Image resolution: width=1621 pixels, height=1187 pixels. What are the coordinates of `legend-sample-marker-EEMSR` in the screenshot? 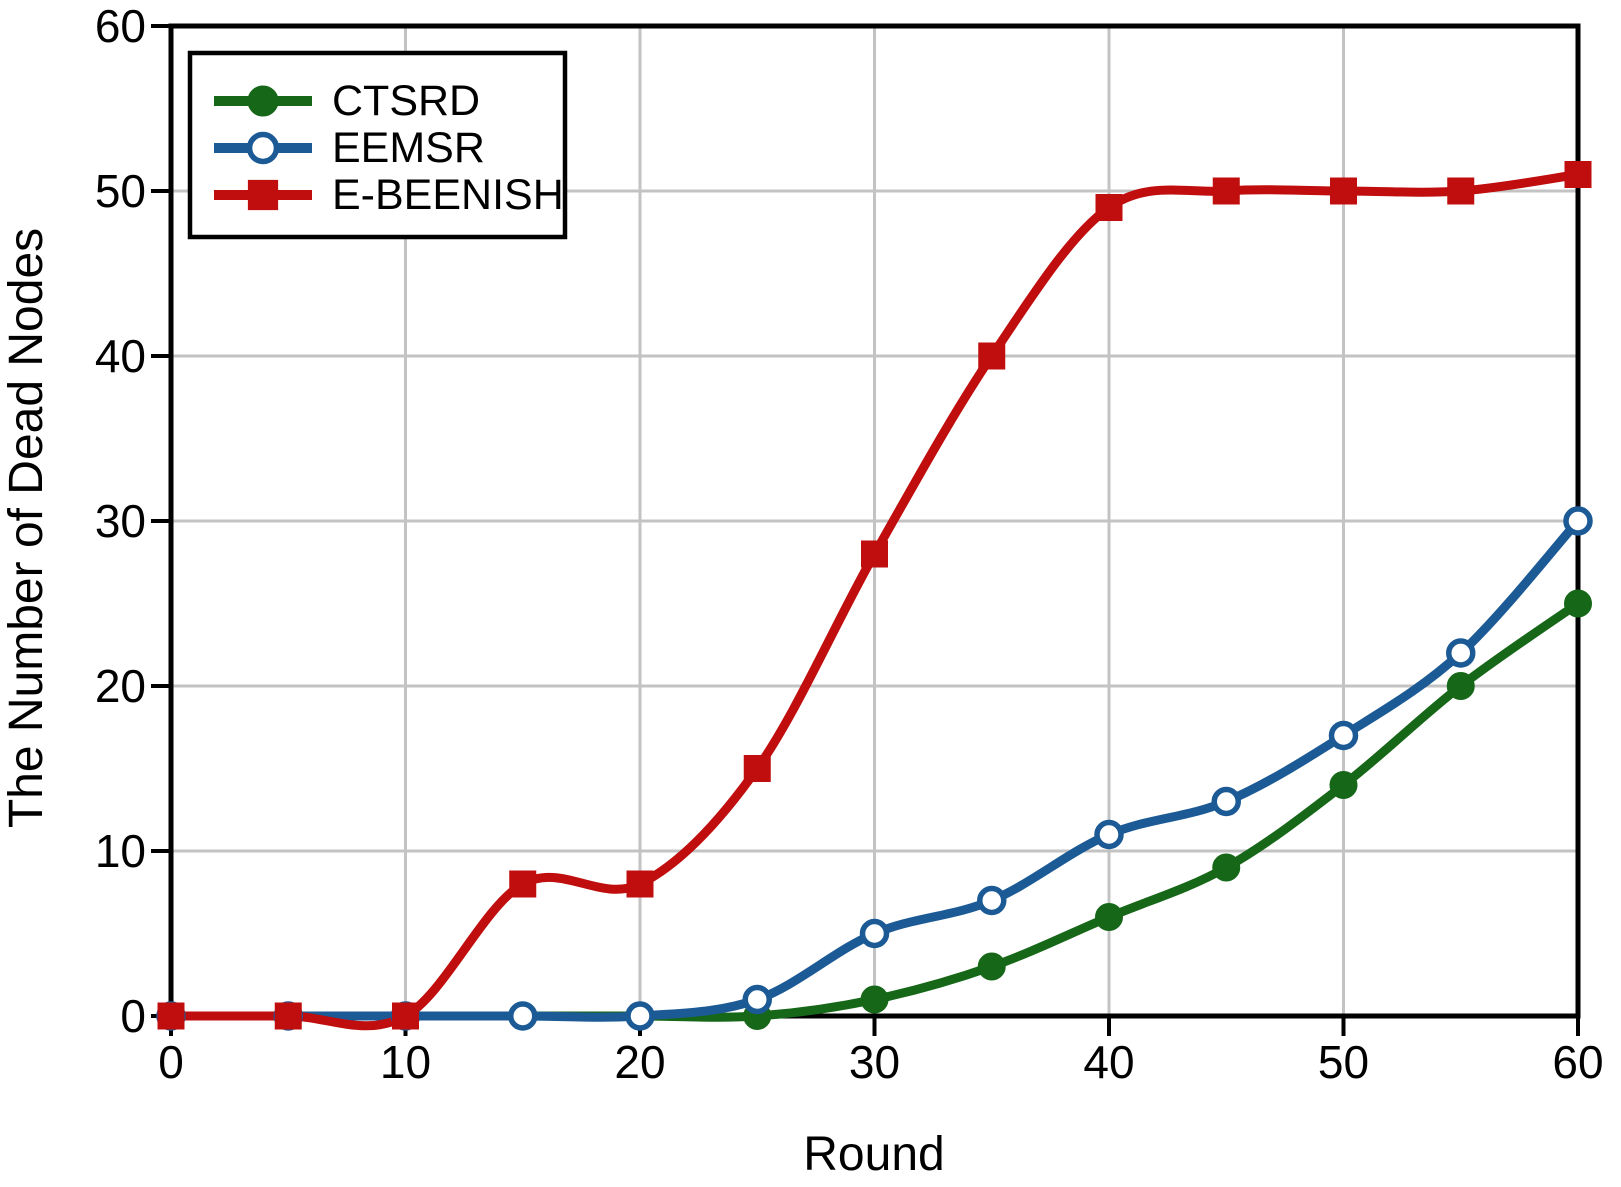 It's located at (263, 148).